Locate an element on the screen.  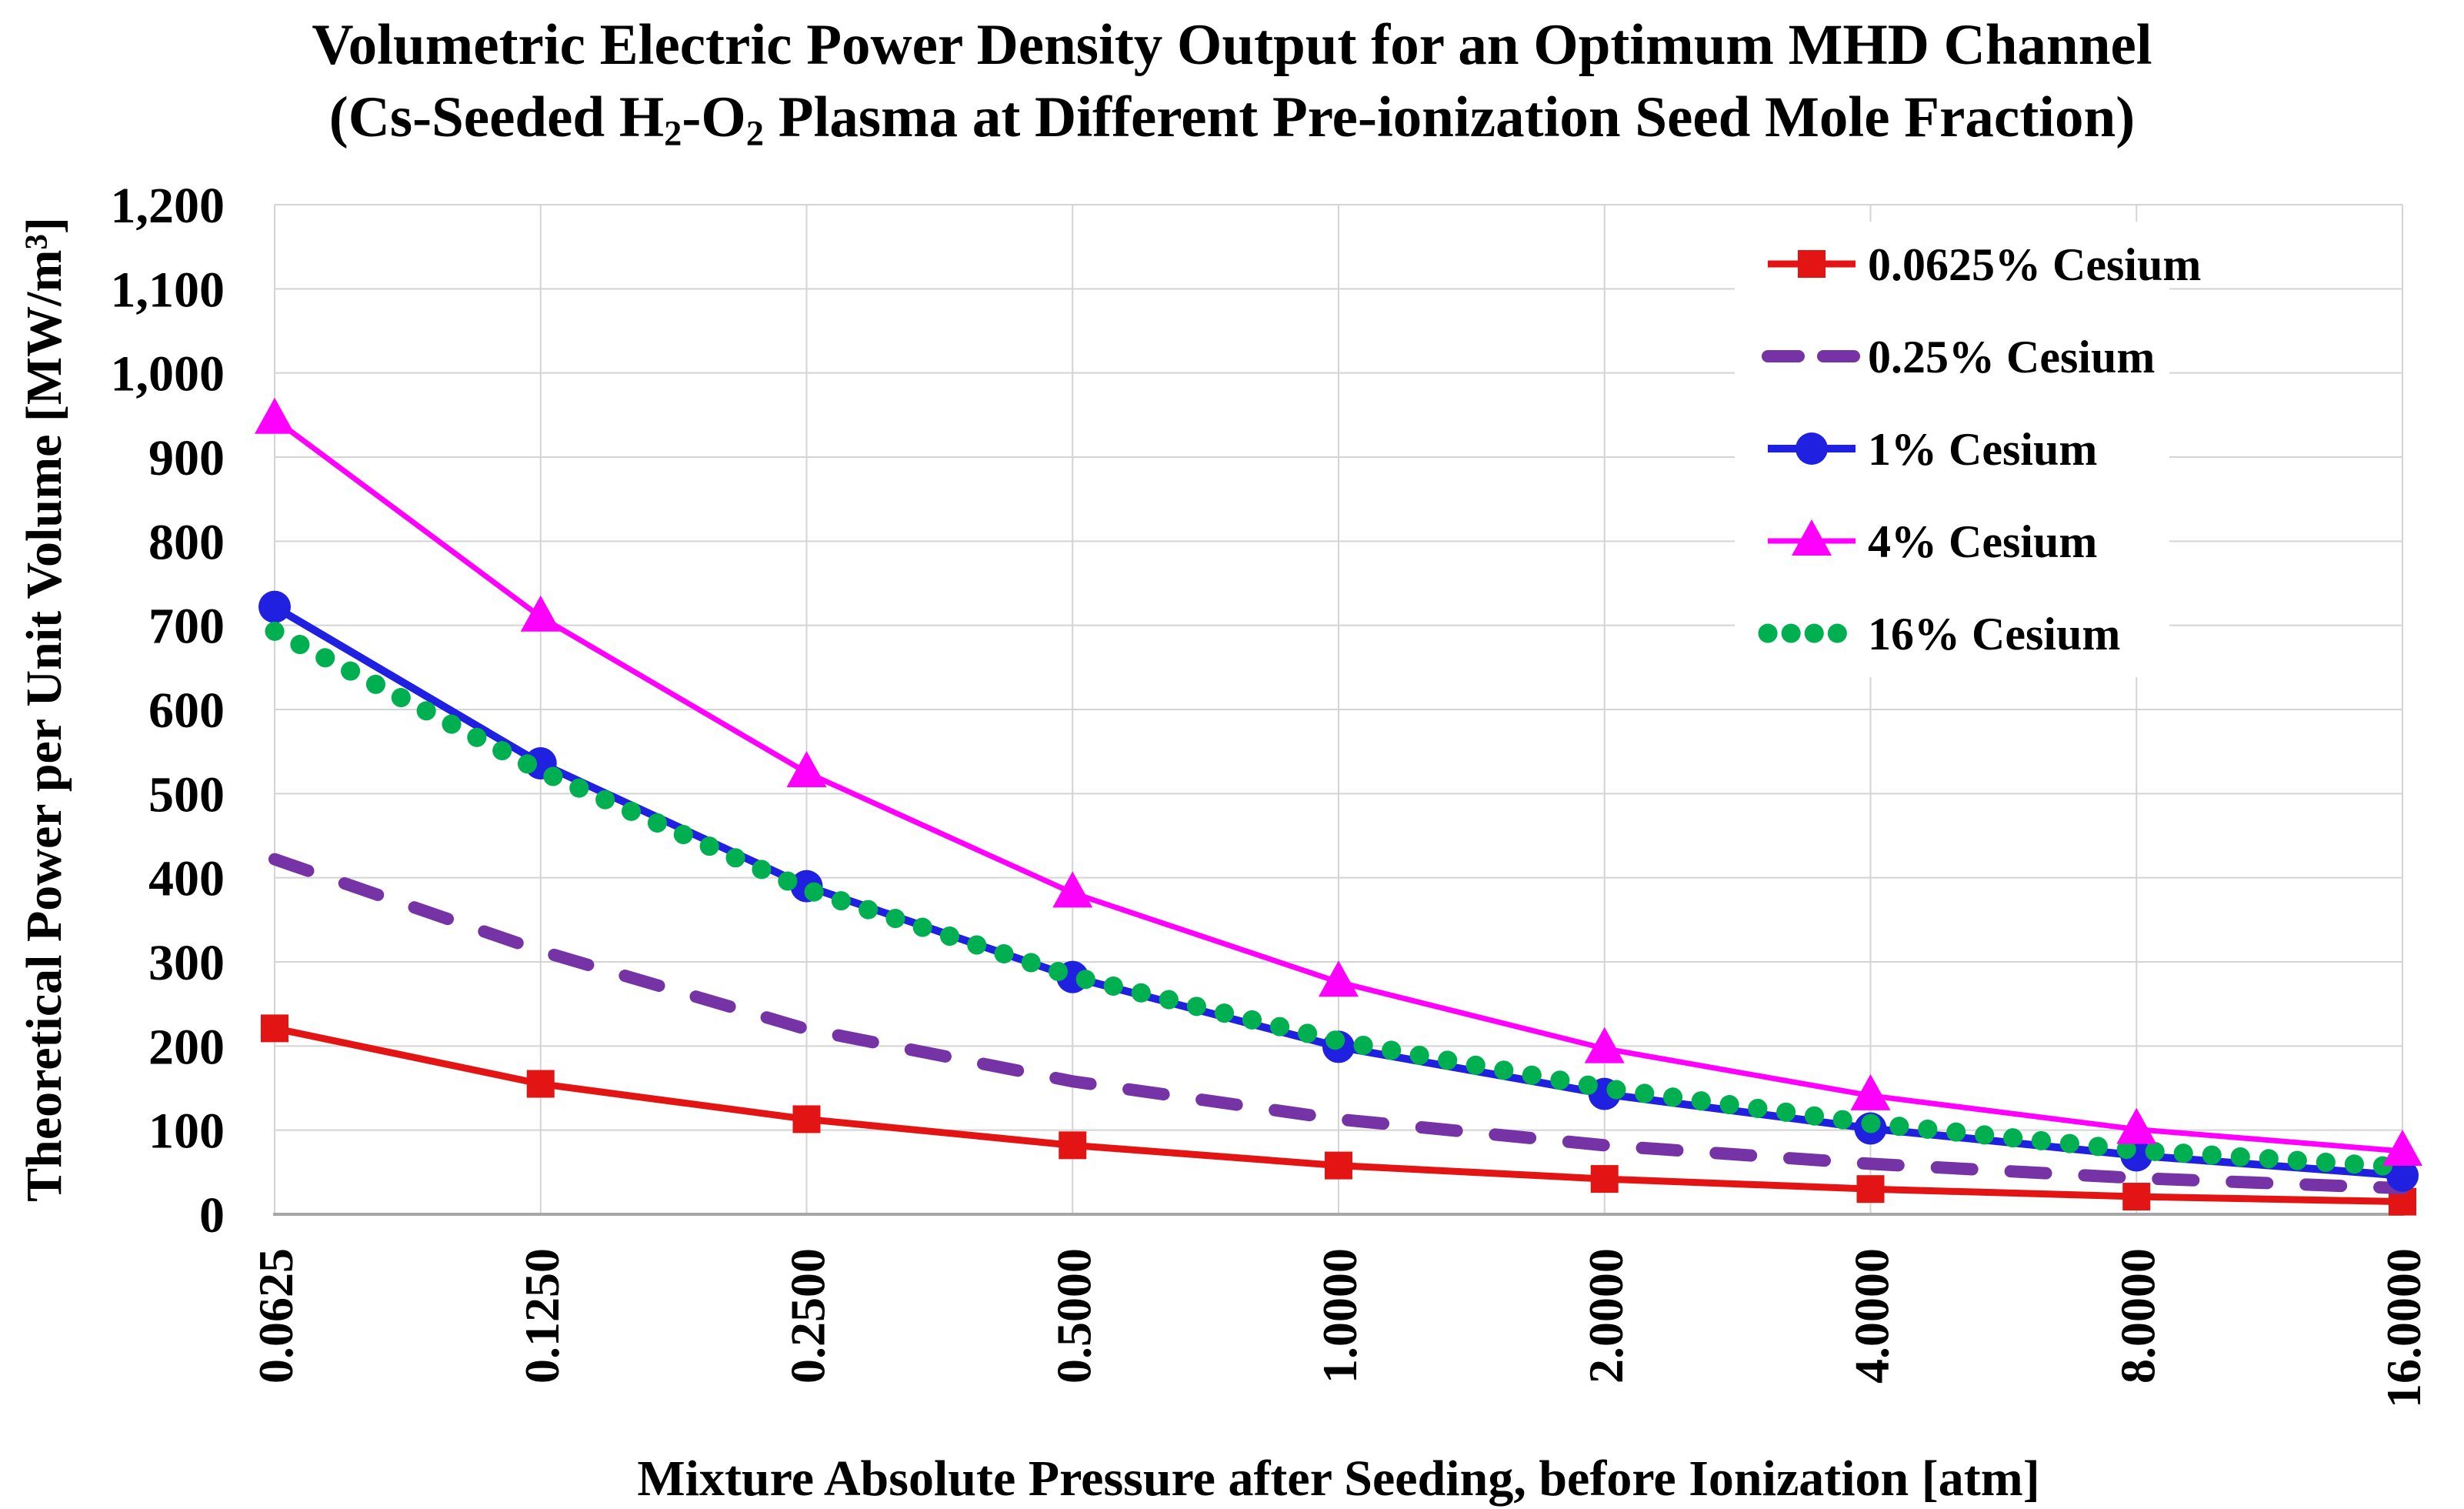
y-tick-label: 1,200 is located at coordinates (168, 206).